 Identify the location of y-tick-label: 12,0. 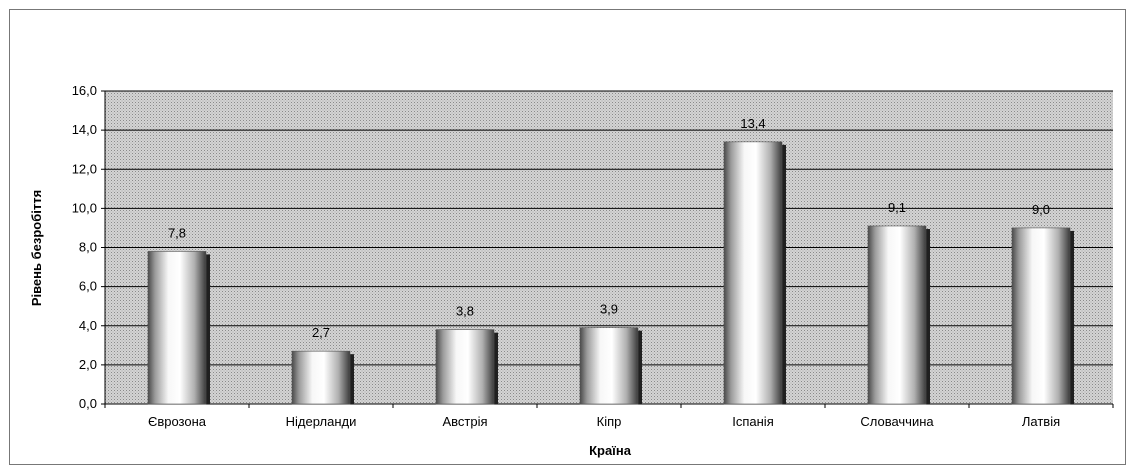
(84, 168).